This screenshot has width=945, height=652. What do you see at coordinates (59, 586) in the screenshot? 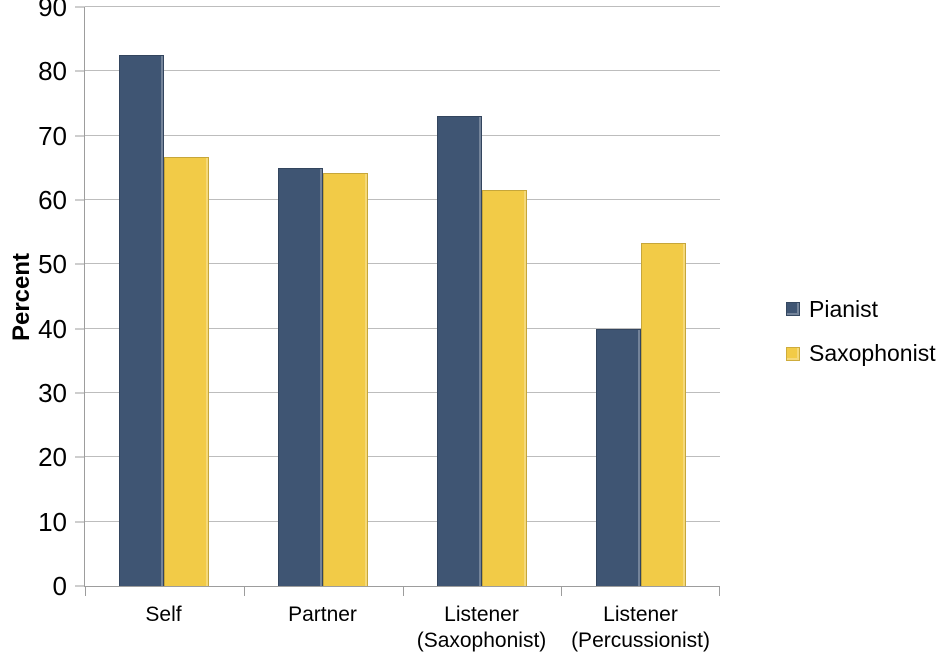
I see `y-tick-label-0: 0` at bounding box center [59, 586].